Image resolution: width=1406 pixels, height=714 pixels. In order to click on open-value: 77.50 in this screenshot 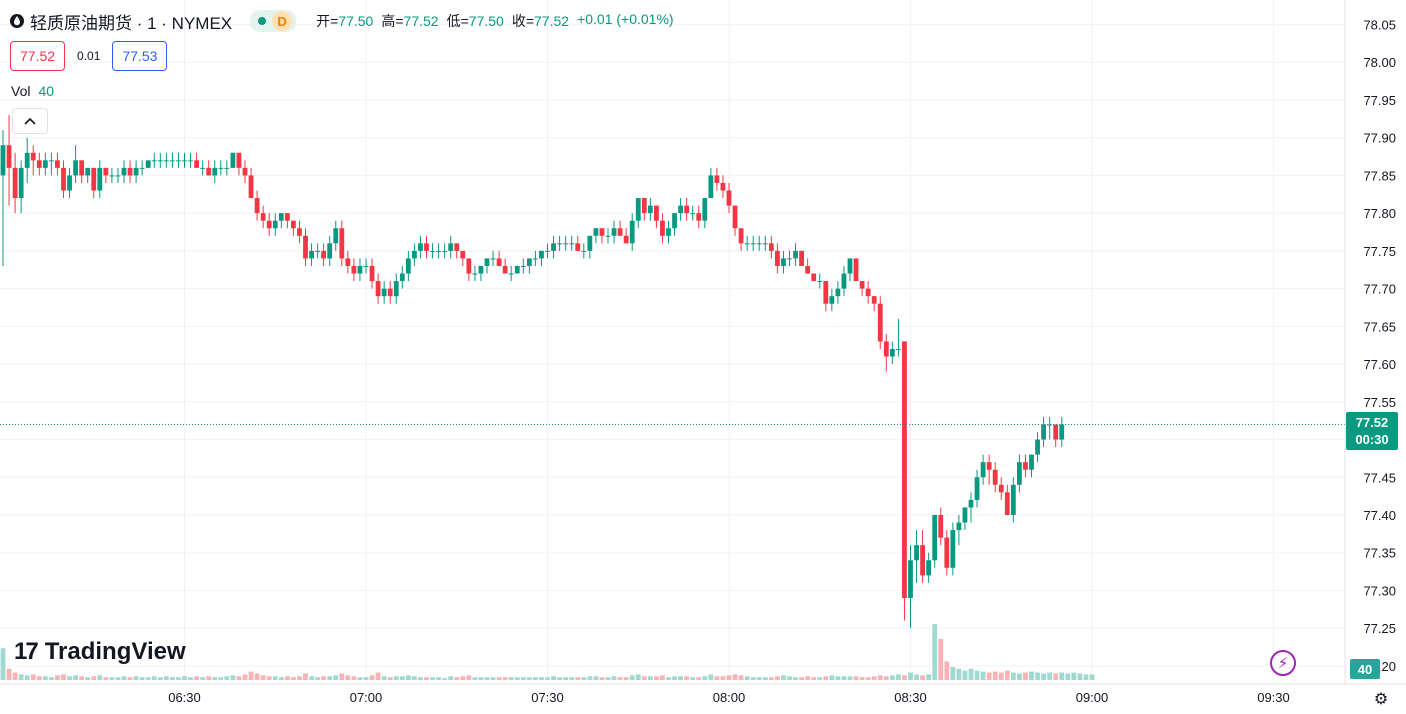, I will do `click(356, 21)`.